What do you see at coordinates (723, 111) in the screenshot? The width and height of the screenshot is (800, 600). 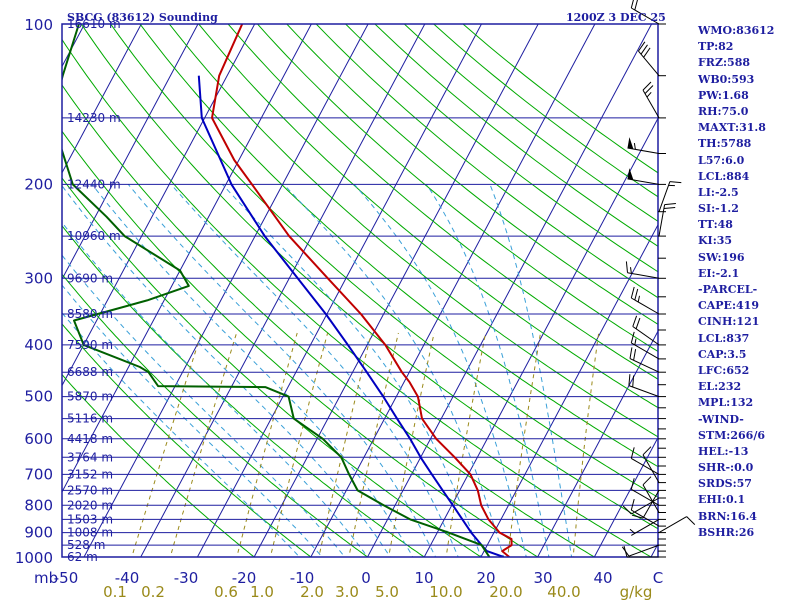 I see `sounding-index-item: RH:75.0` at bounding box center [723, 111].